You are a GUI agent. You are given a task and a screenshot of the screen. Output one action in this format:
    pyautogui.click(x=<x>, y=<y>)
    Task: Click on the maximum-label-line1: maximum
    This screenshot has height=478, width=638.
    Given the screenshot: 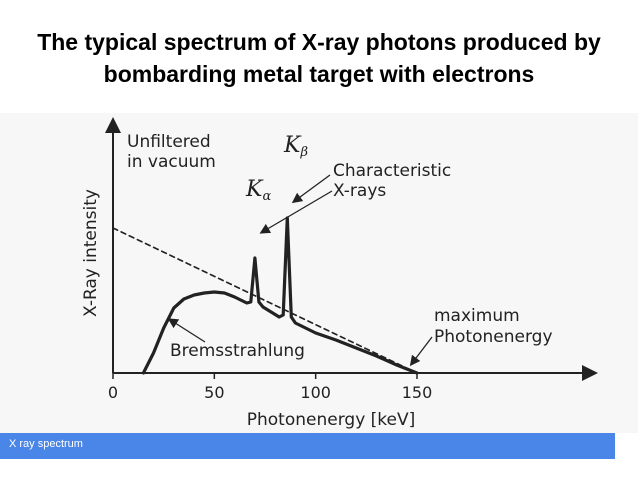 What is the action you would take?
    pyautogui.click(x=477, y=316)
    